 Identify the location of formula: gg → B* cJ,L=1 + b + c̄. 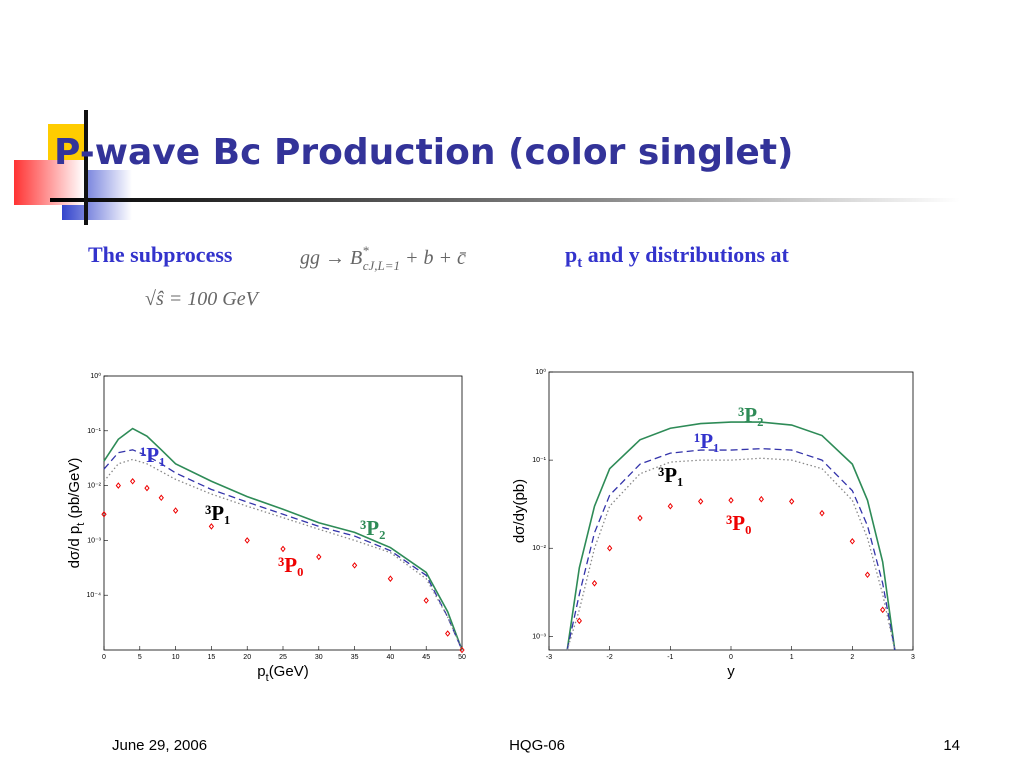
(383, 258).